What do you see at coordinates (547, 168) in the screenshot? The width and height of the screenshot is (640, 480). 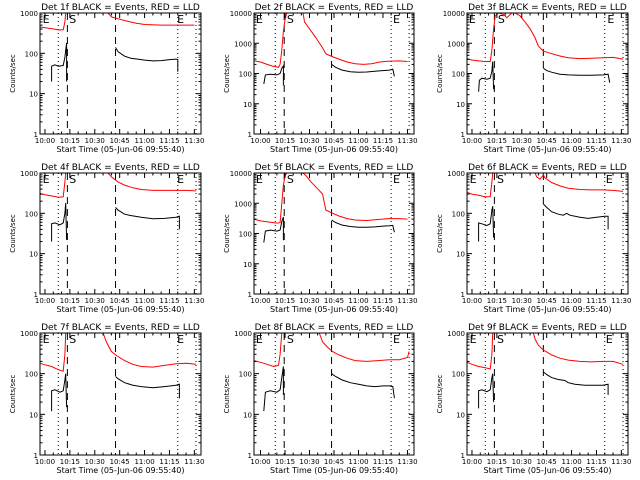 I see `panel-title: Det 6f BLACK = Events, RED = LLD` at bounding box center [547, 168].